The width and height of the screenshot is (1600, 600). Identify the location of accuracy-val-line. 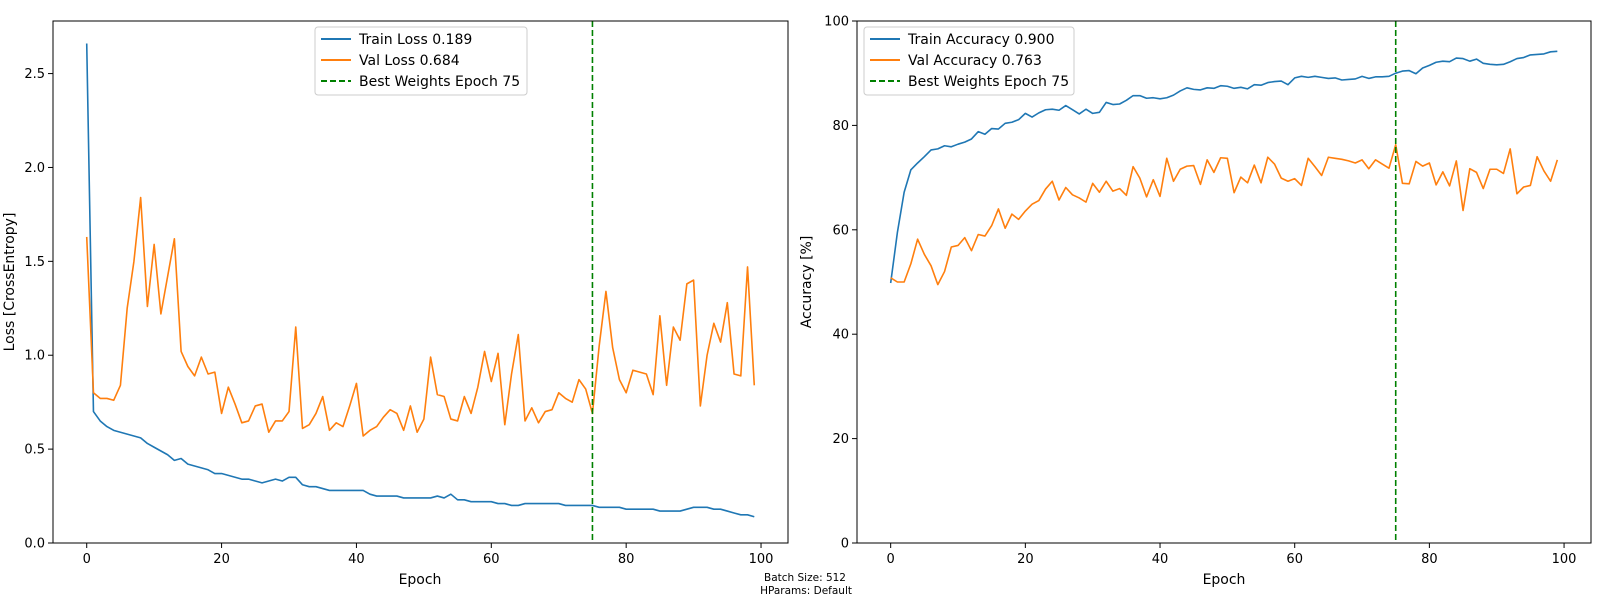
(1224, 214).